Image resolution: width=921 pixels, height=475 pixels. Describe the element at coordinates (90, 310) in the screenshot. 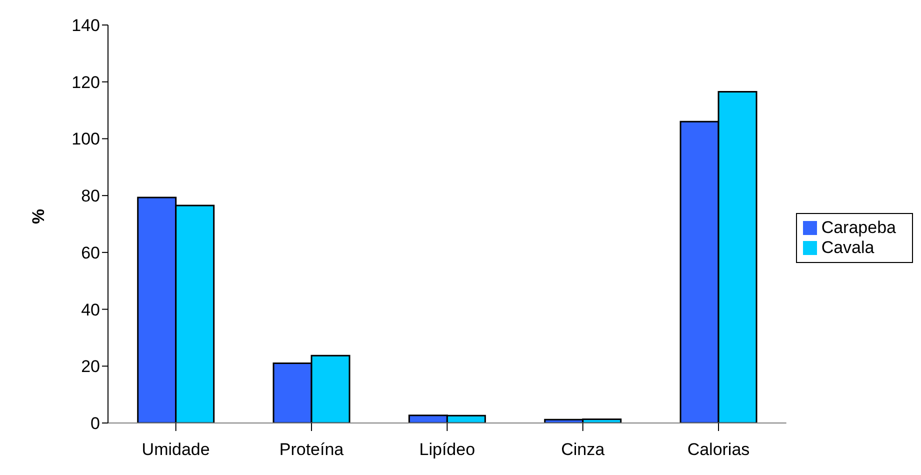

I see `y-tick-label: 40` at that location.